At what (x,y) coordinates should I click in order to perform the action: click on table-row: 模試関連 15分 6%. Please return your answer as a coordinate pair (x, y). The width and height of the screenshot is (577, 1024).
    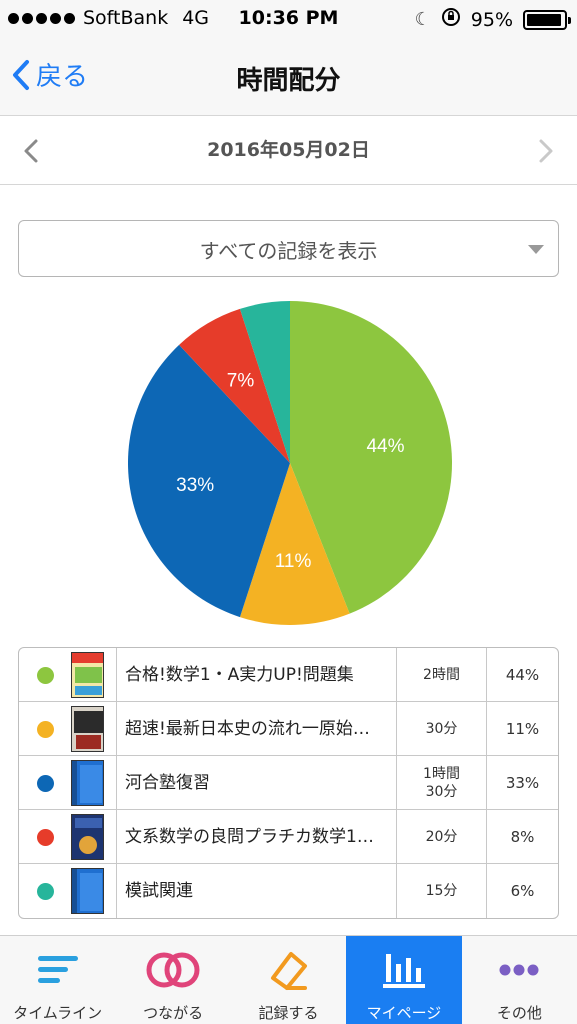
    Looking at the image, I should click on (288, 891).